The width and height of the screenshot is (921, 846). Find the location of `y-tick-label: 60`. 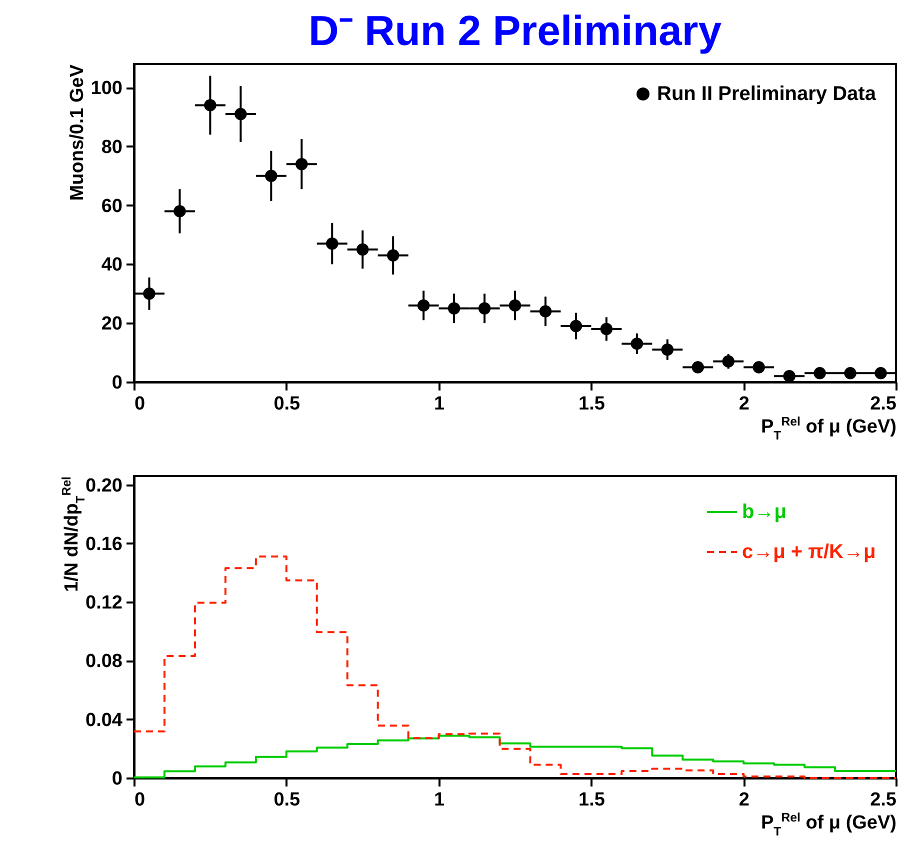

y-tick-label: 60 is located at coordinates (111, 206).